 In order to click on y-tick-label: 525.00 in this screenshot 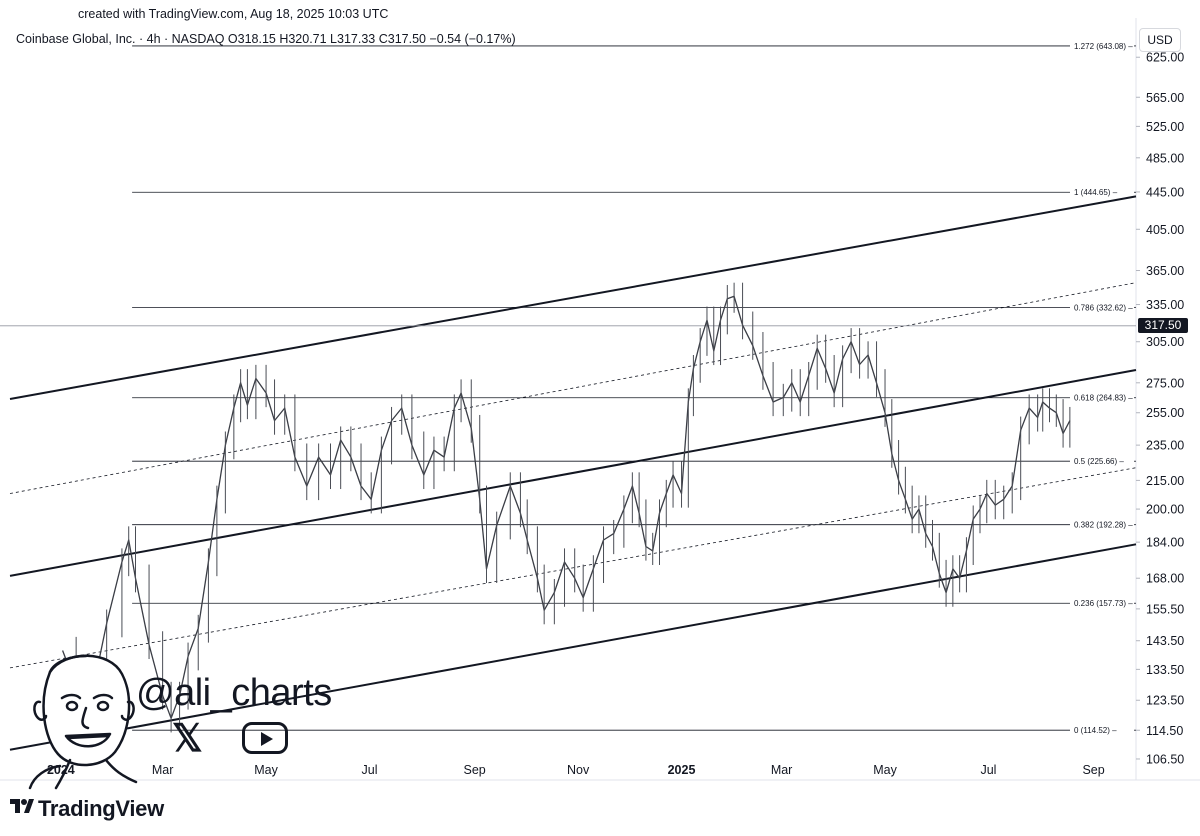, I will do `click(1165, 127)`.